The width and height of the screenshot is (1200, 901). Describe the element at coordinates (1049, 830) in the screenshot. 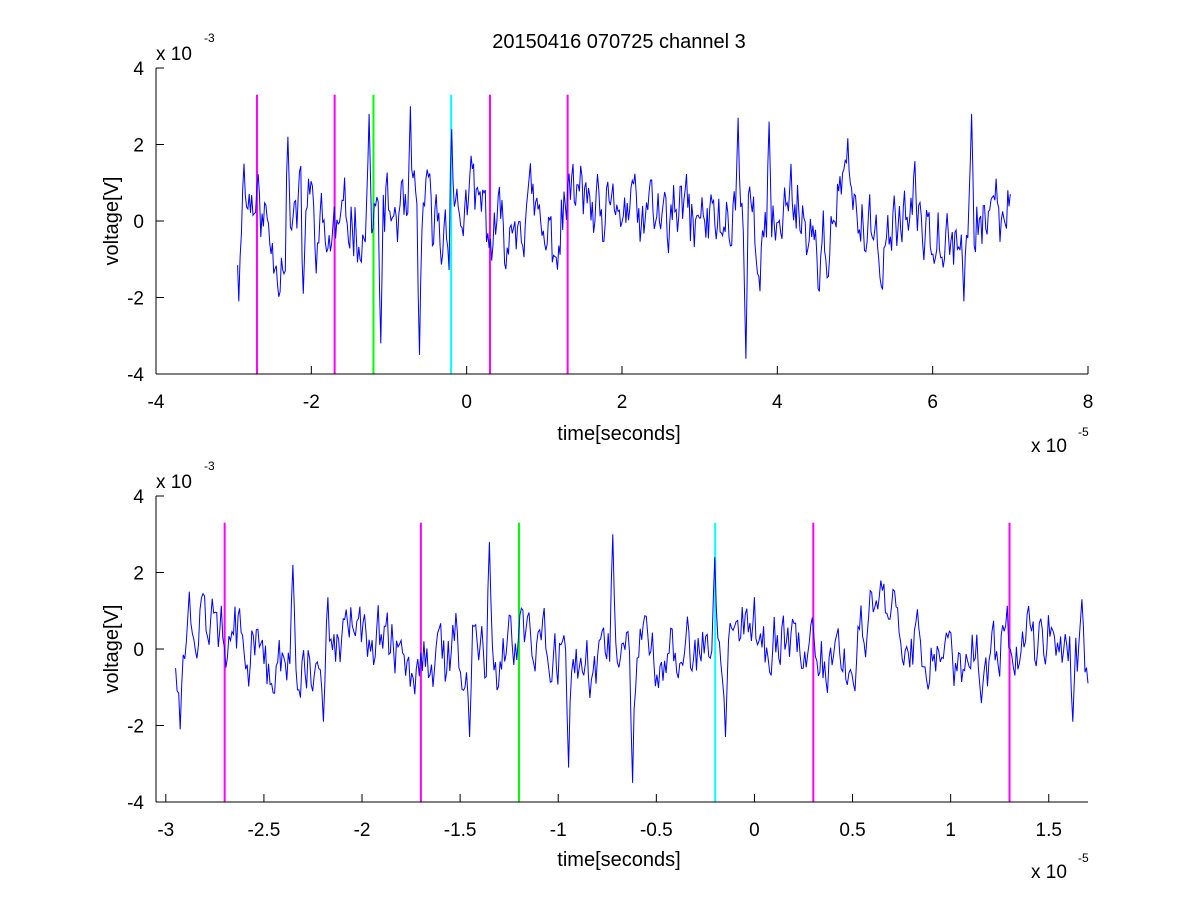

I see `x-tick-label: 1.5` at that location.